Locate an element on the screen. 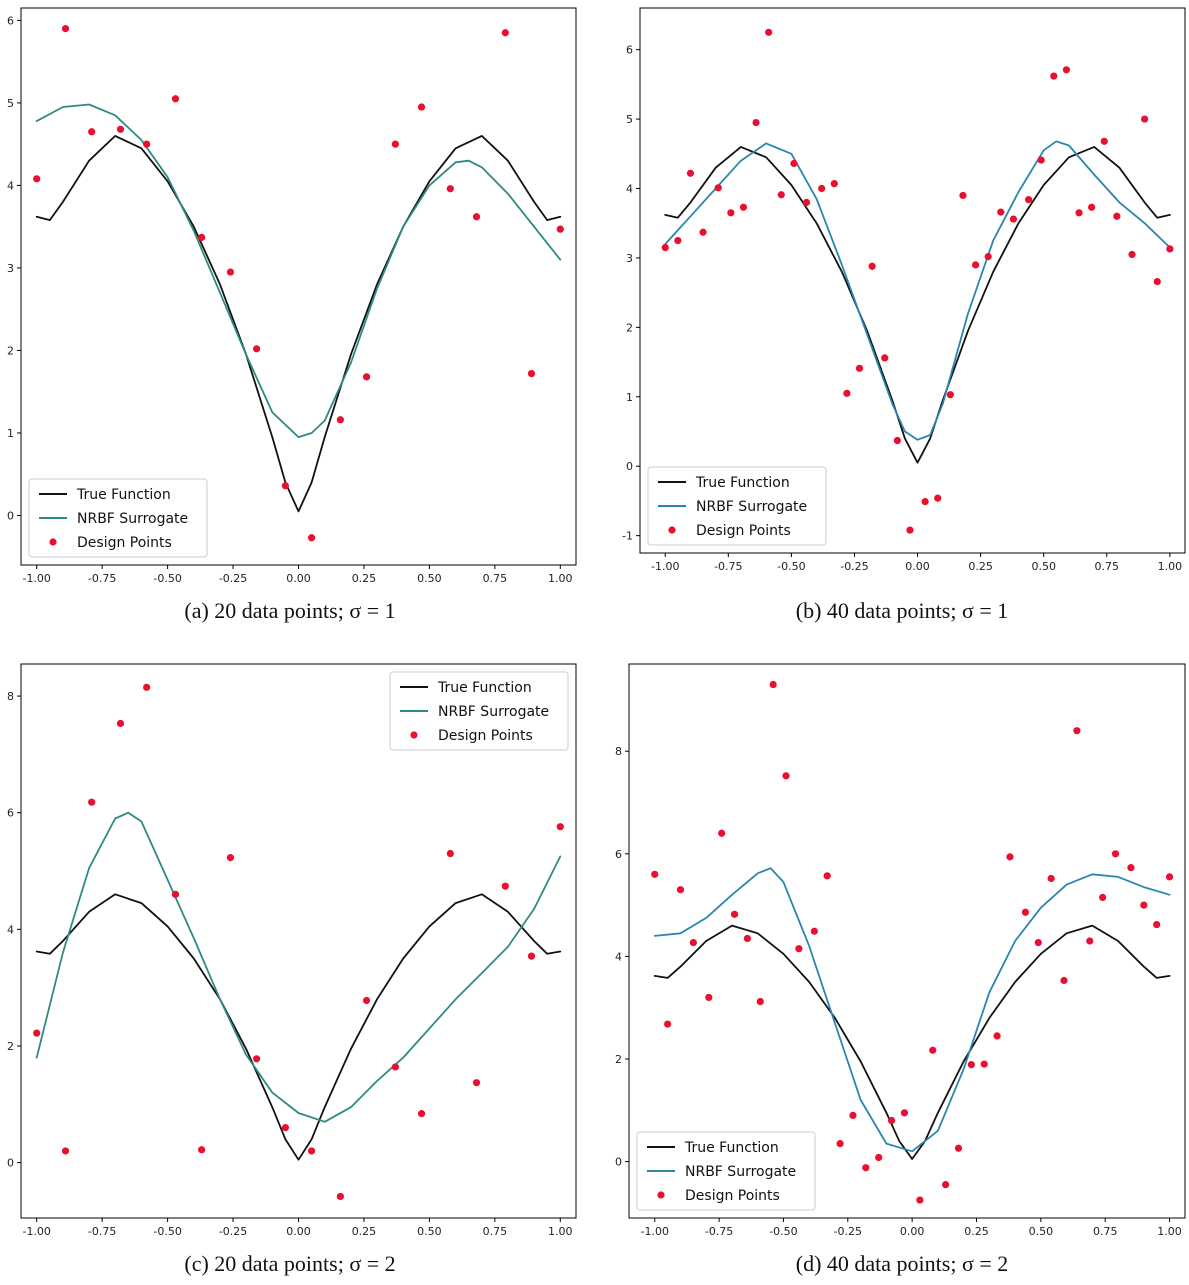 The image size is (1189, 1285). true-function-line-d is located at coordinates (912, 1042).